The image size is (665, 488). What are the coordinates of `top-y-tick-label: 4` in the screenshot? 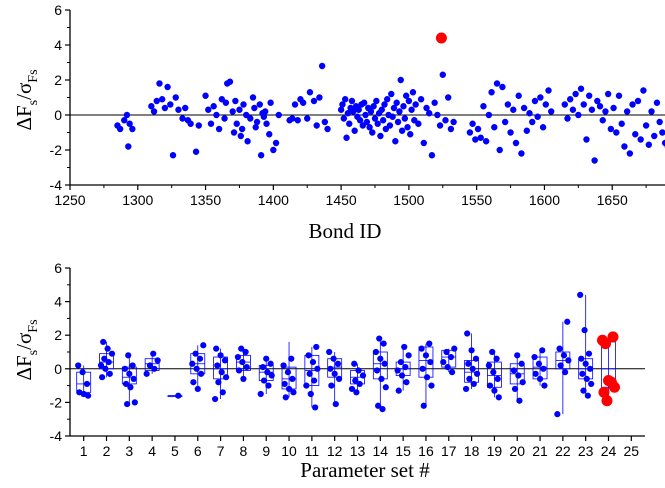 It's located at (58, 45).